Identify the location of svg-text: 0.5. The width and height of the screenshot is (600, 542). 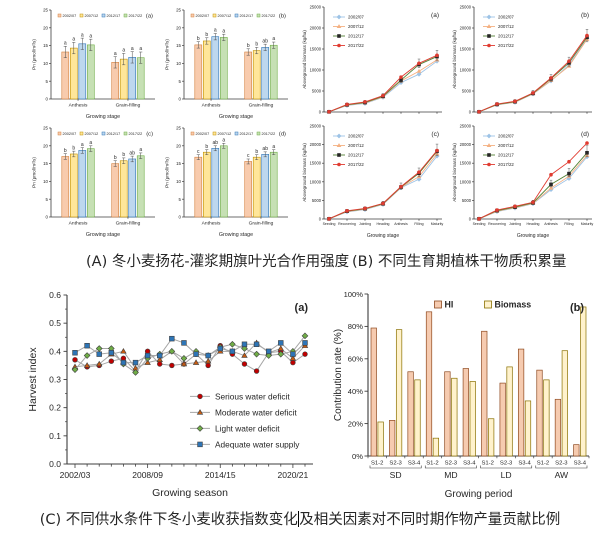
(55, 323).